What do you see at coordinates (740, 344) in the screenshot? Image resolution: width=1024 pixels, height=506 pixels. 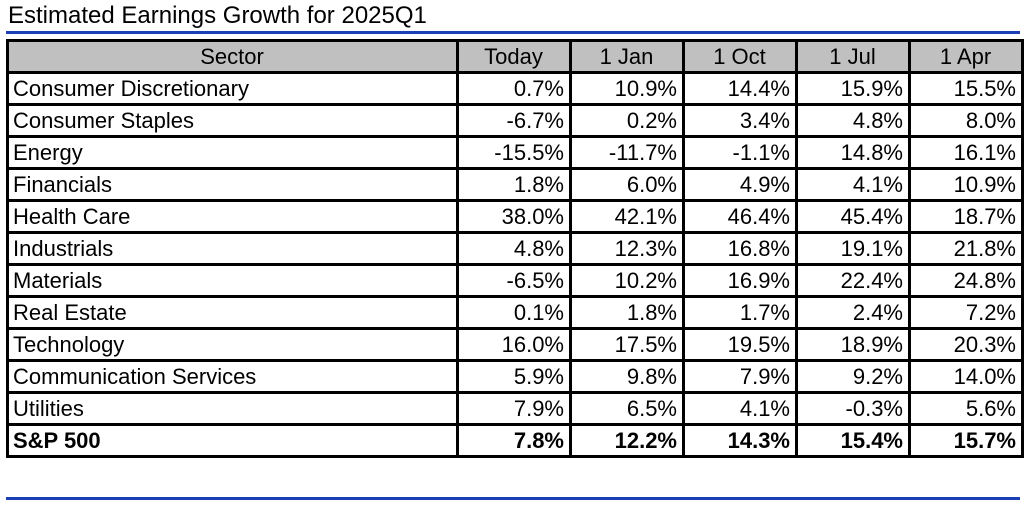 I see `value-cell-1-oct: 19.5%` at bounding box center [740, 344].